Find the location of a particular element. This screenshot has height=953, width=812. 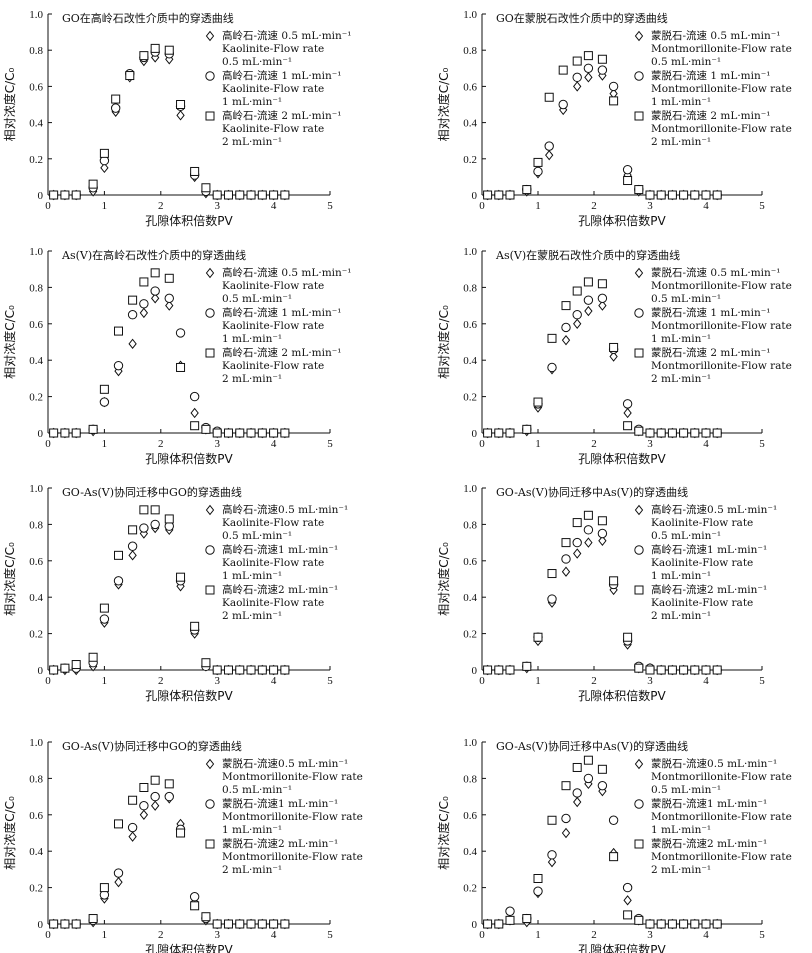

legend-label: 2 mL·min⁻¹ is located at coordinates (252, 379).